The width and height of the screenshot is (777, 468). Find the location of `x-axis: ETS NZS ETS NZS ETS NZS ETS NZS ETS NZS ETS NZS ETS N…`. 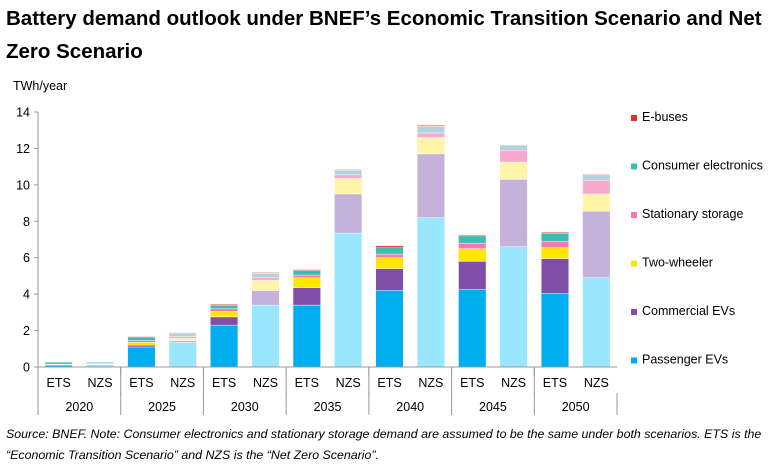

x-axis: ETS NZS ETS NZS ETS NZS ETS NZS ETS NZS ETS NZS ETS N… is located at coordinates (327, 390).